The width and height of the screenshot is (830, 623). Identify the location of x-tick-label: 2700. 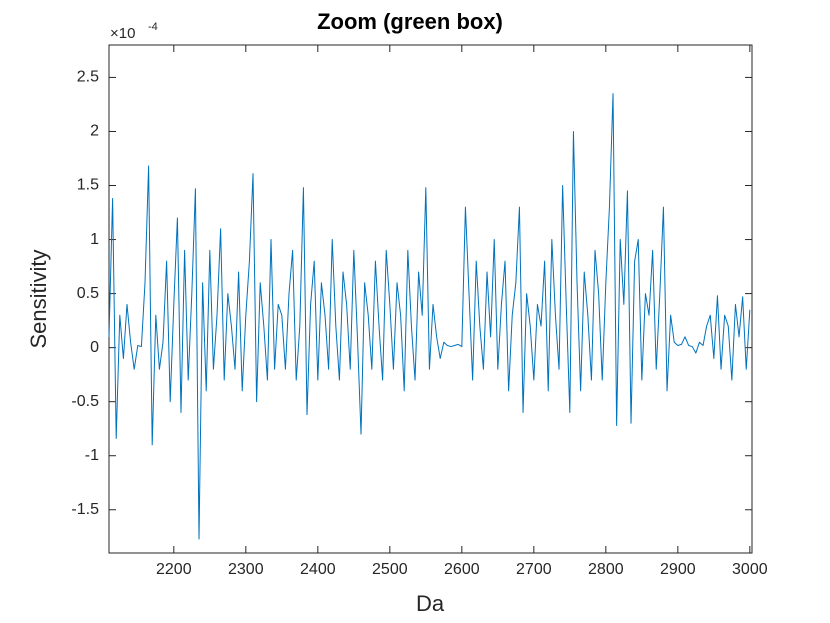
(534, 569).